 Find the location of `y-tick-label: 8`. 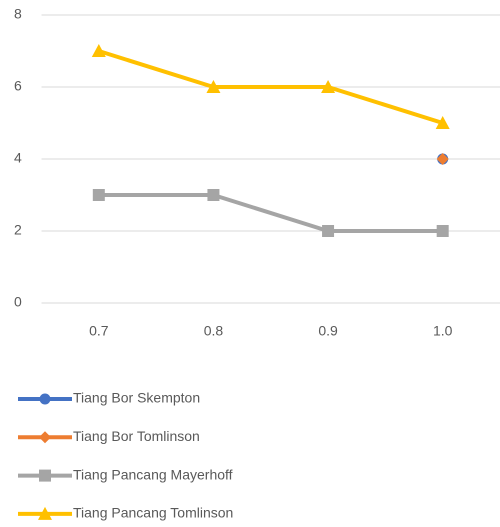

y-tick-label: 8 is located at coordinates (18, 14).